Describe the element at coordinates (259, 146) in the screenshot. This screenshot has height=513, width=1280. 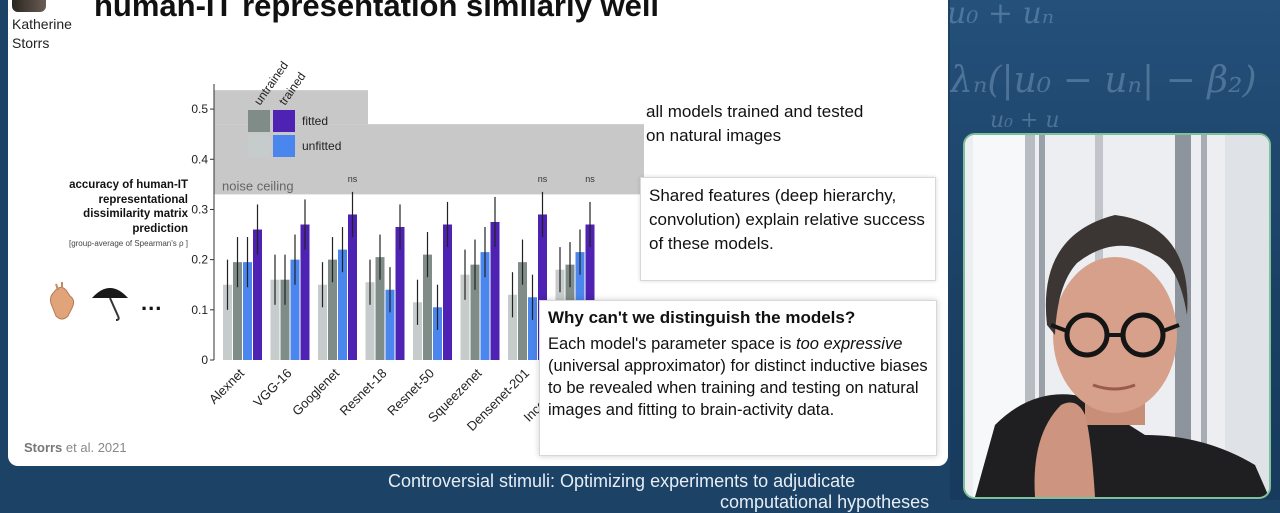
I see `legend-swatch-untrained-unfitted` at that location.